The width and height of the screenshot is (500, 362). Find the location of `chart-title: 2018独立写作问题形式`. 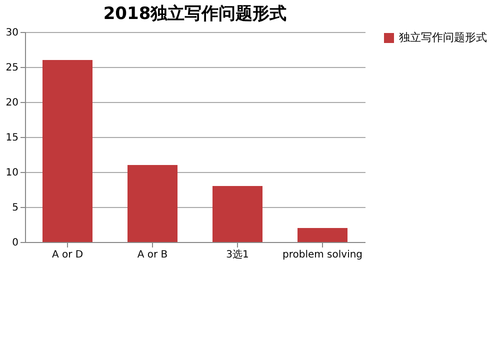

chart-title: 2018独立写作问题形式 is located at coordinates (195, 14).